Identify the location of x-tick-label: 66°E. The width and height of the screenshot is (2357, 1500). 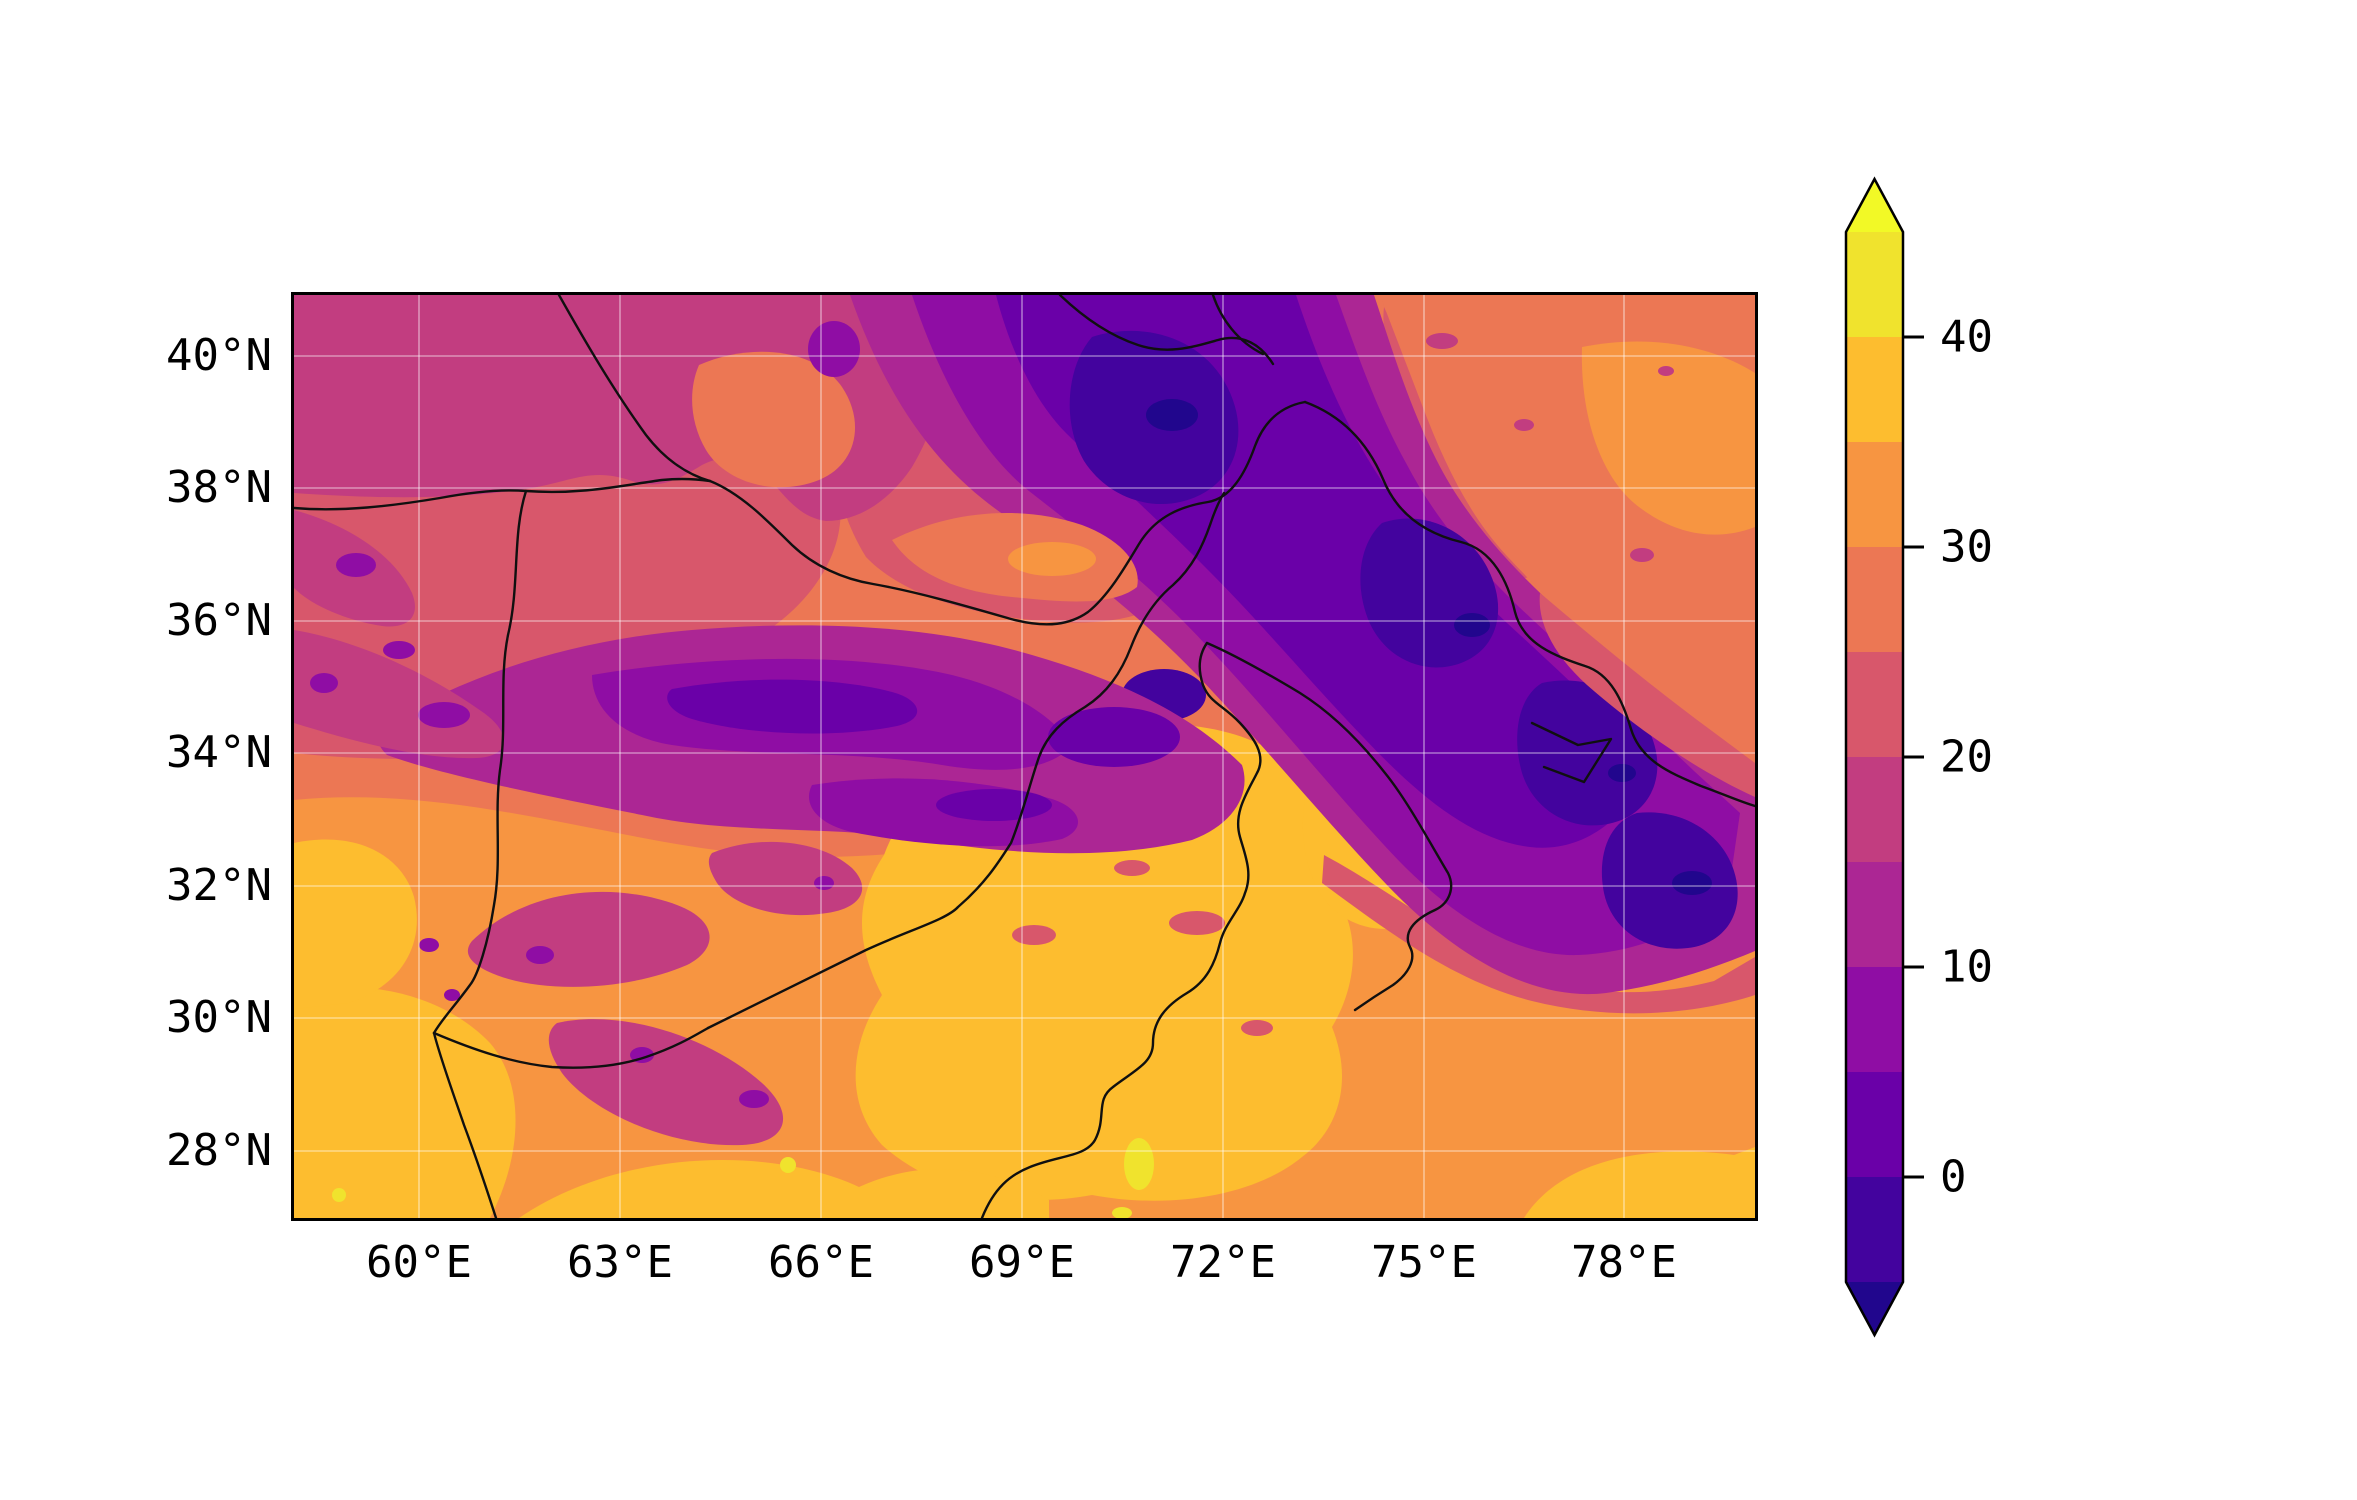
(821, 1262).